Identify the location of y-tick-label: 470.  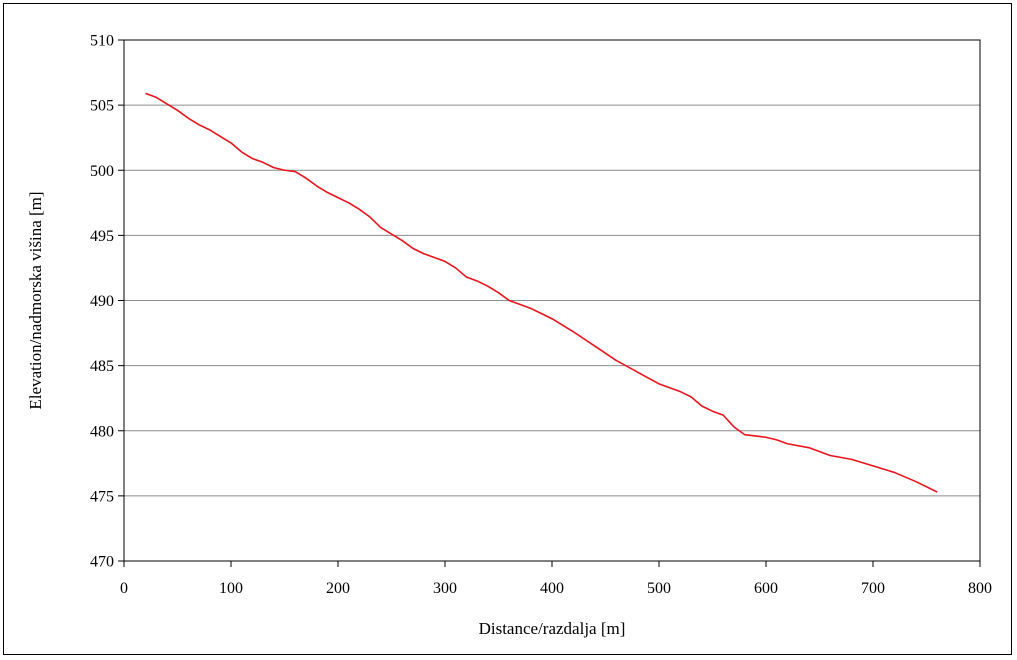
(102, 562).